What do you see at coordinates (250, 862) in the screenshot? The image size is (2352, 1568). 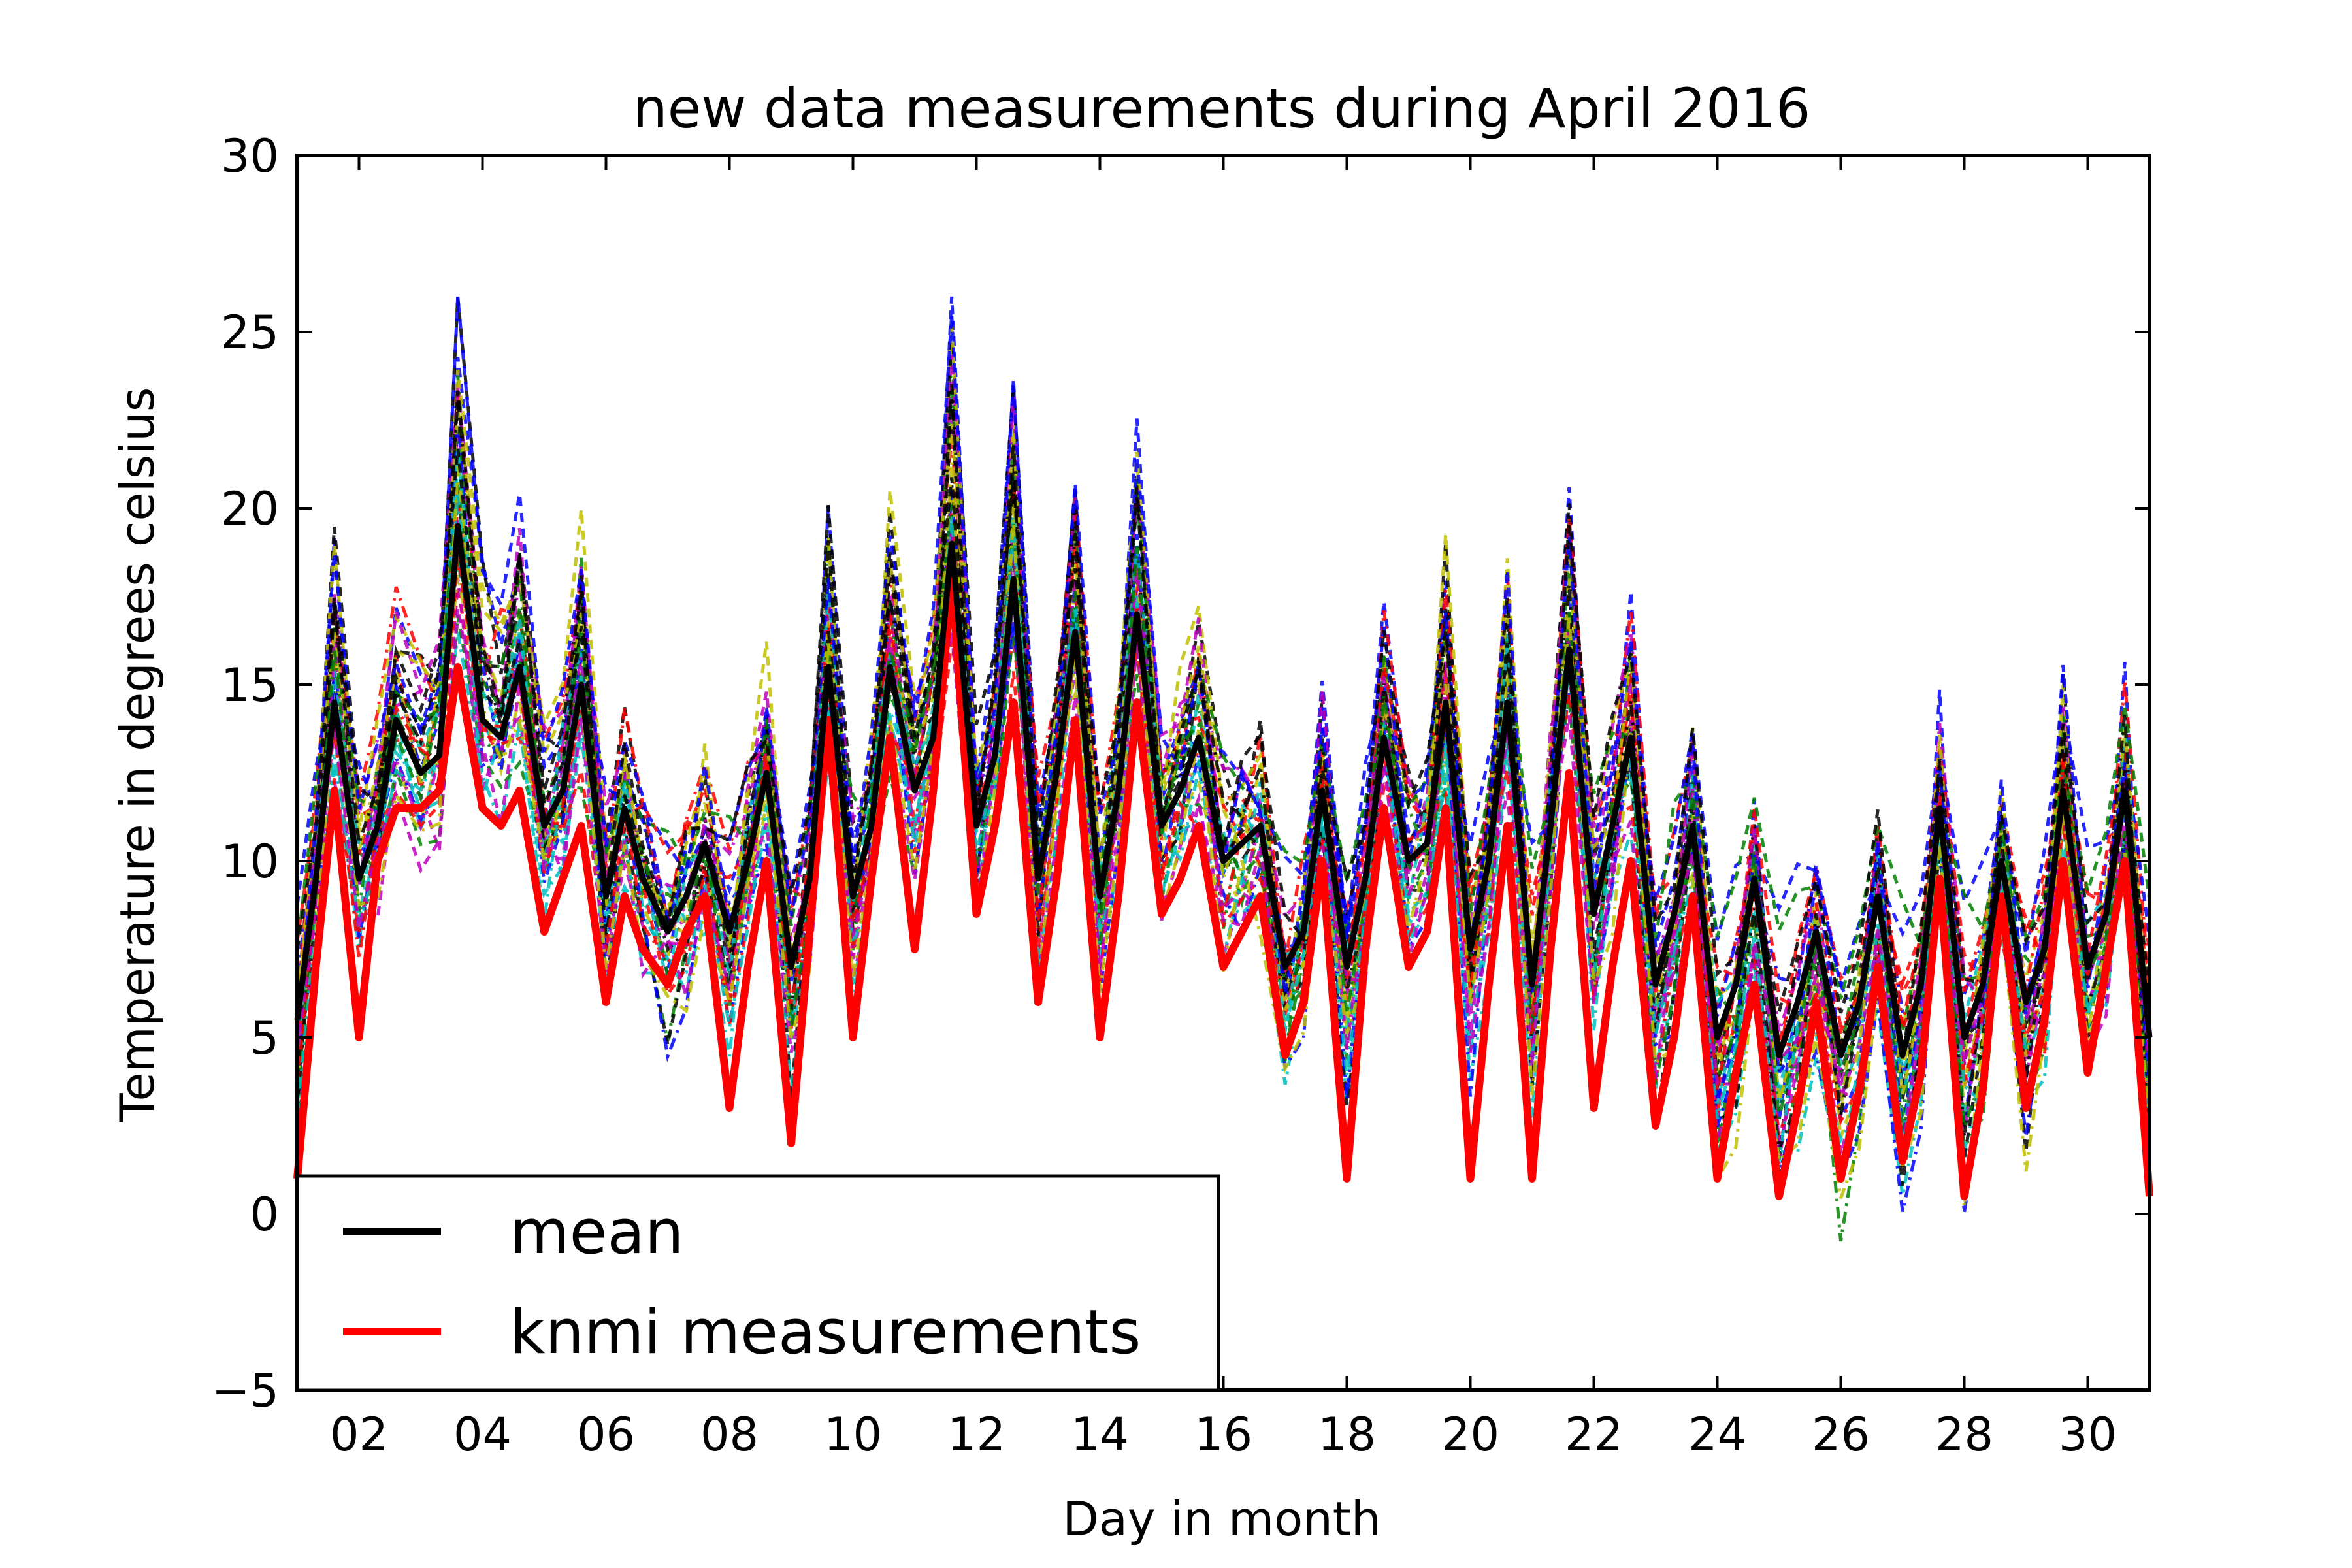 I see `y-tick-label: 10` at bounding box center [250, 862].